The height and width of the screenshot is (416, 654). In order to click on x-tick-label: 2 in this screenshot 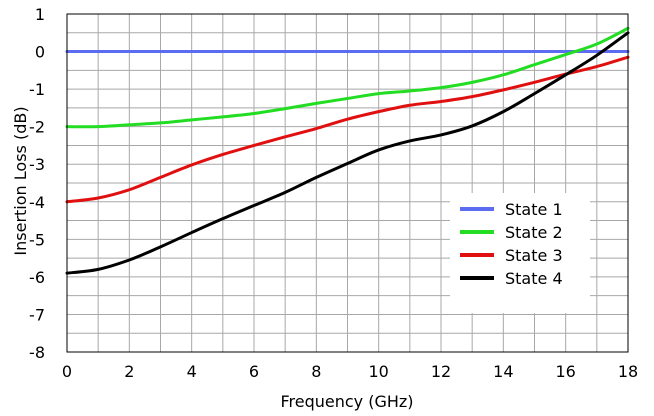, I will do `click(129, 371)`.